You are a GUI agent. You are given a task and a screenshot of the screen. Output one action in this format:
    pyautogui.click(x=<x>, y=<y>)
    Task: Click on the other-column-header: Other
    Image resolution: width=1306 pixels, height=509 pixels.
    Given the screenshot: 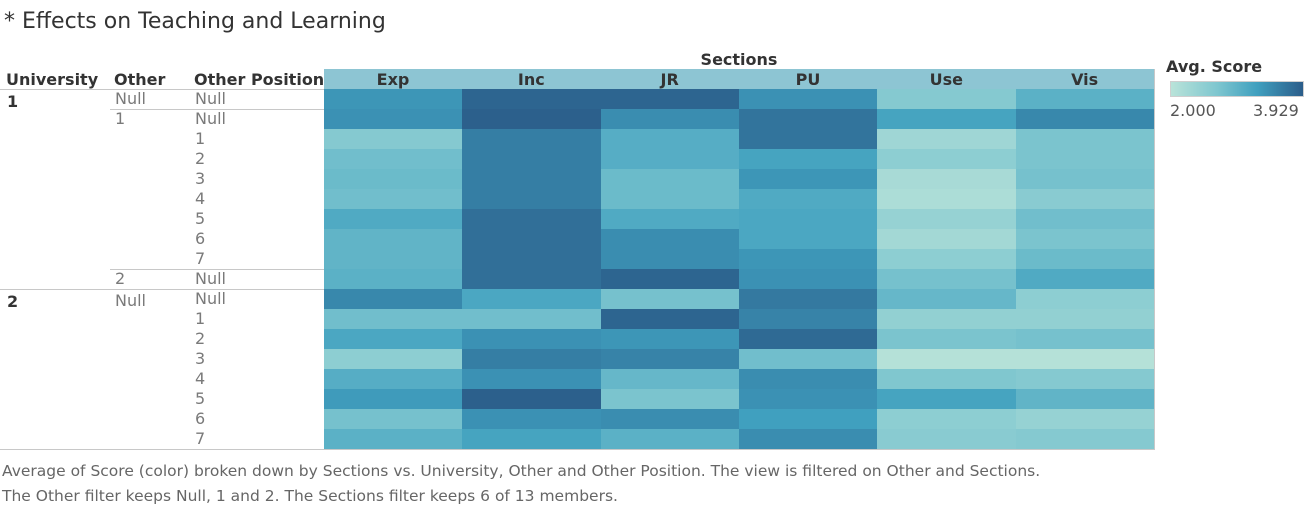 What is the action you would take?
    pyautogui.click(x=140, y=79)
    